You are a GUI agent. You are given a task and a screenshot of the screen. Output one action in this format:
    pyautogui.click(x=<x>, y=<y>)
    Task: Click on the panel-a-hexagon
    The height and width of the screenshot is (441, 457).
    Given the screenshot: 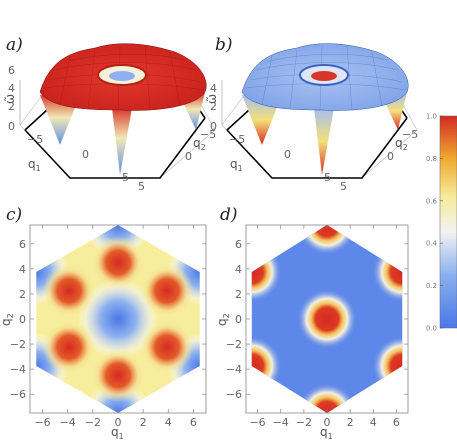 What is the action you would take?
    pyautogui.click(x=115, y=148)
    